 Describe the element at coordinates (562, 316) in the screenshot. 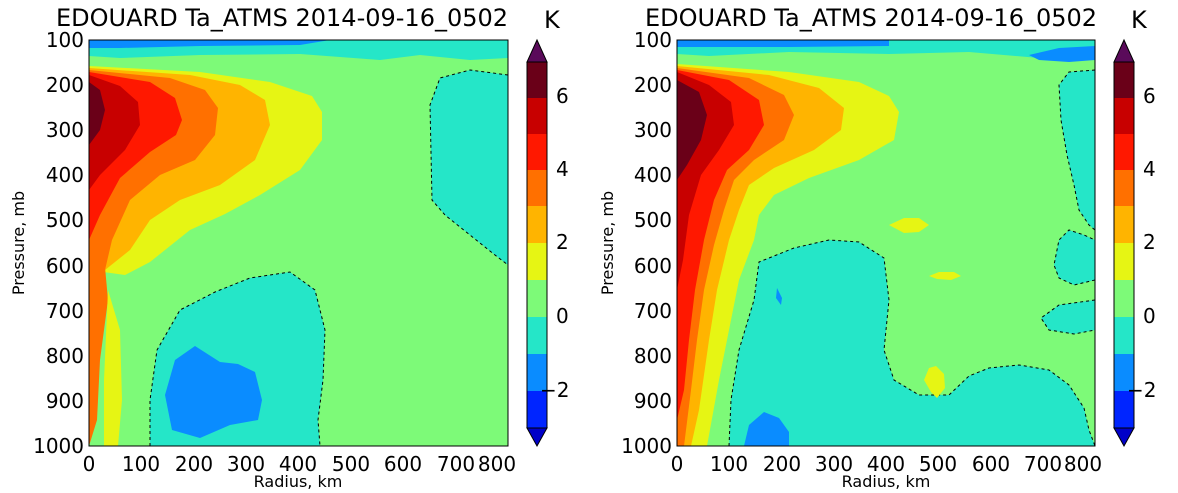

I see `colorbar-tick-label: 0` at that location.